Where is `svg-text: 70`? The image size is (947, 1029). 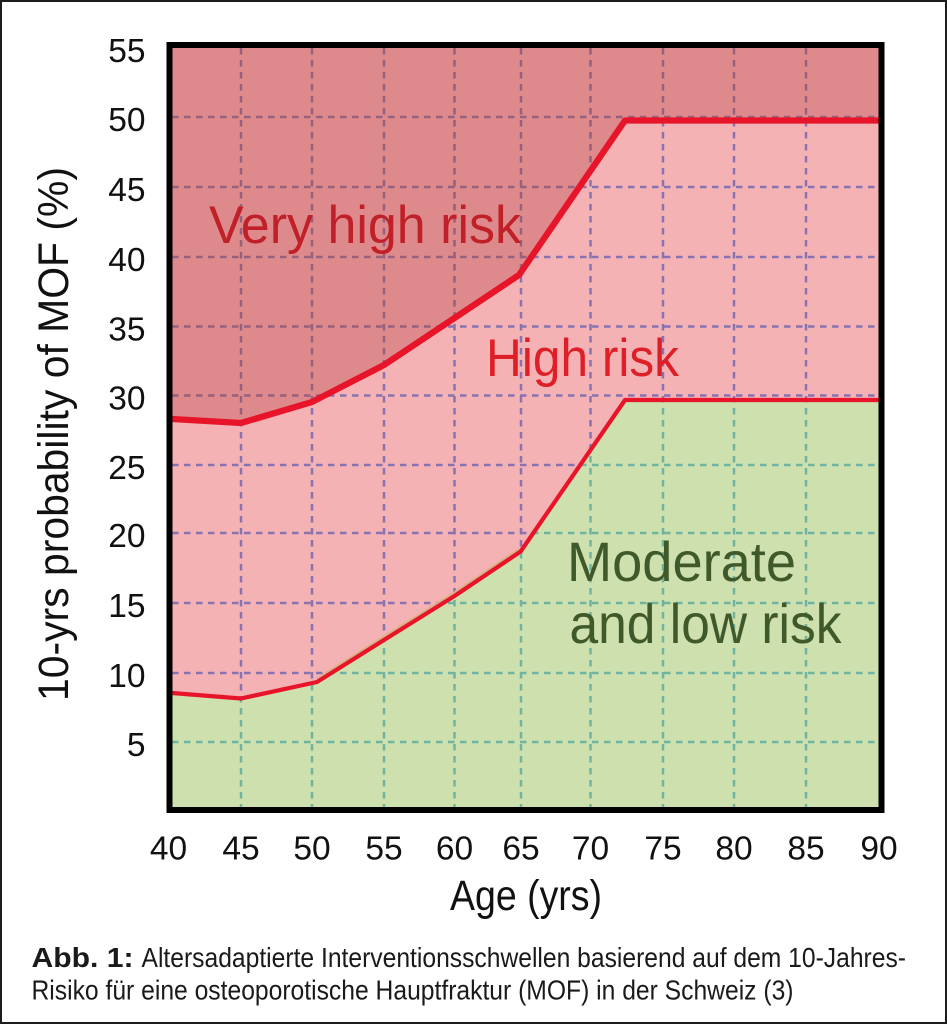 svg-text: 70 is located at coordinates (590, 849).